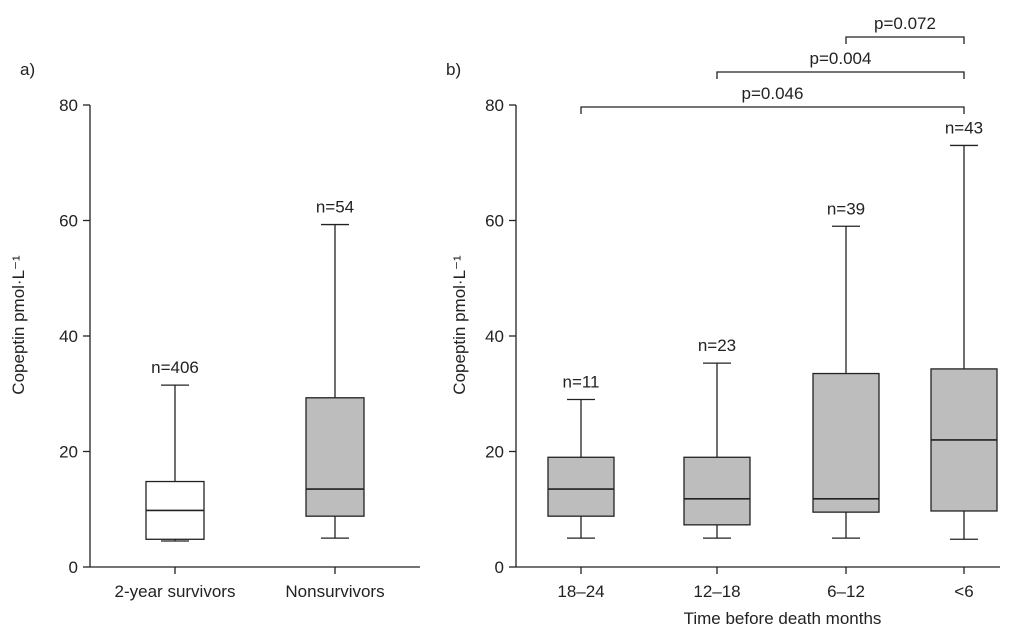 The height and width of the screenshot is (632, 1019). What do you see at coordinates (716, 591) in the screenshot?
I see `x-tick-label: 12–18` at bounding box center [716, 591].